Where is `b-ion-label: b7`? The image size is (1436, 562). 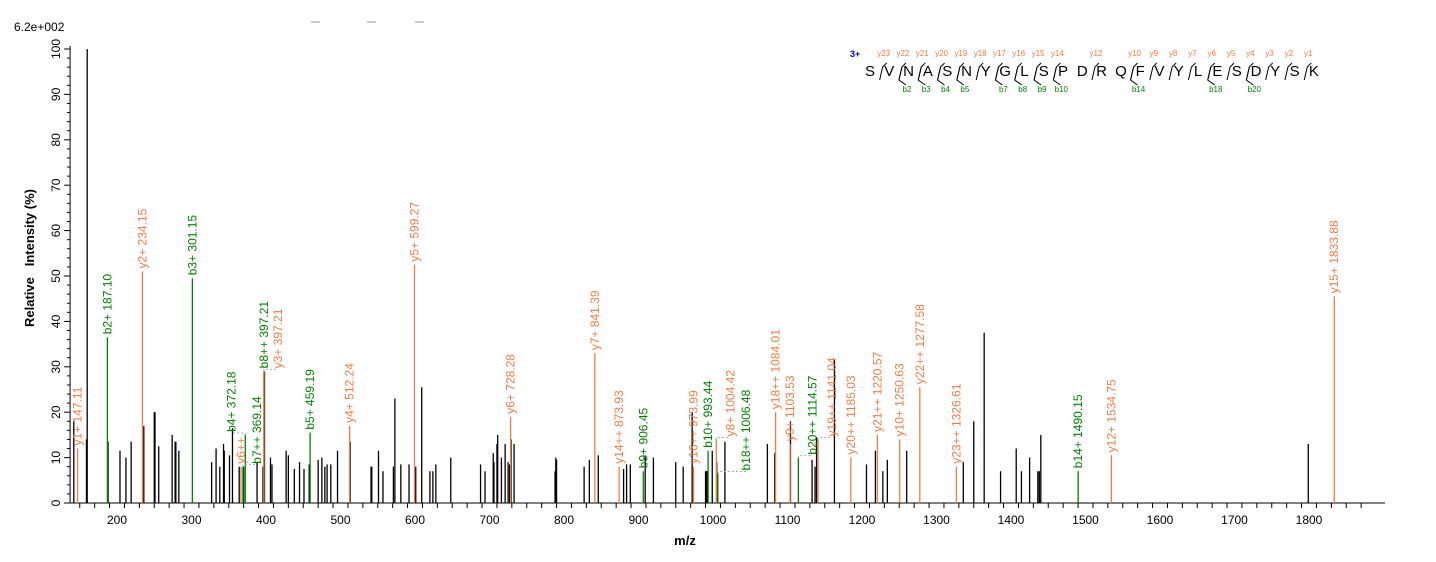 b-ion-label: b7 is located at coordinates (1003, 89).